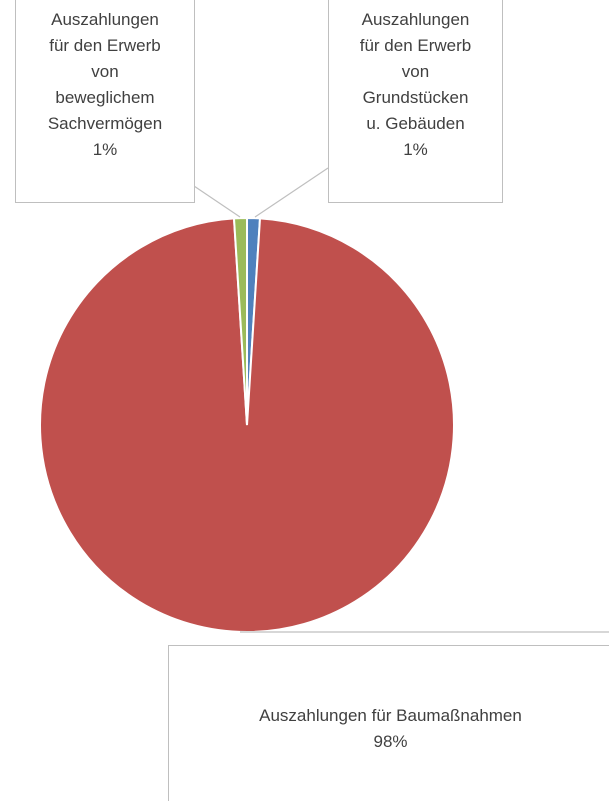 The height and width of the screenshot is (801, 609). What do you see at coordinates (390, 741) in the screenshot?
I see `label-value: 98%` at bounding box center [390, 741].